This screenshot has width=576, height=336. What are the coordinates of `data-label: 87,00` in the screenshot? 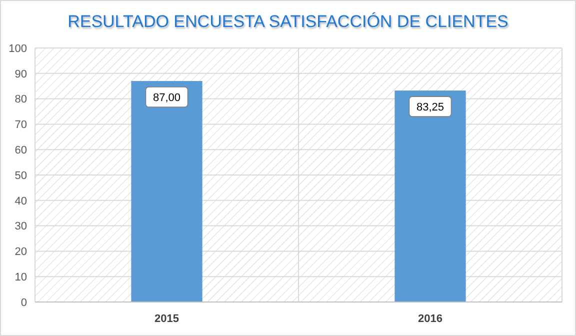 It's located at (166, 98).